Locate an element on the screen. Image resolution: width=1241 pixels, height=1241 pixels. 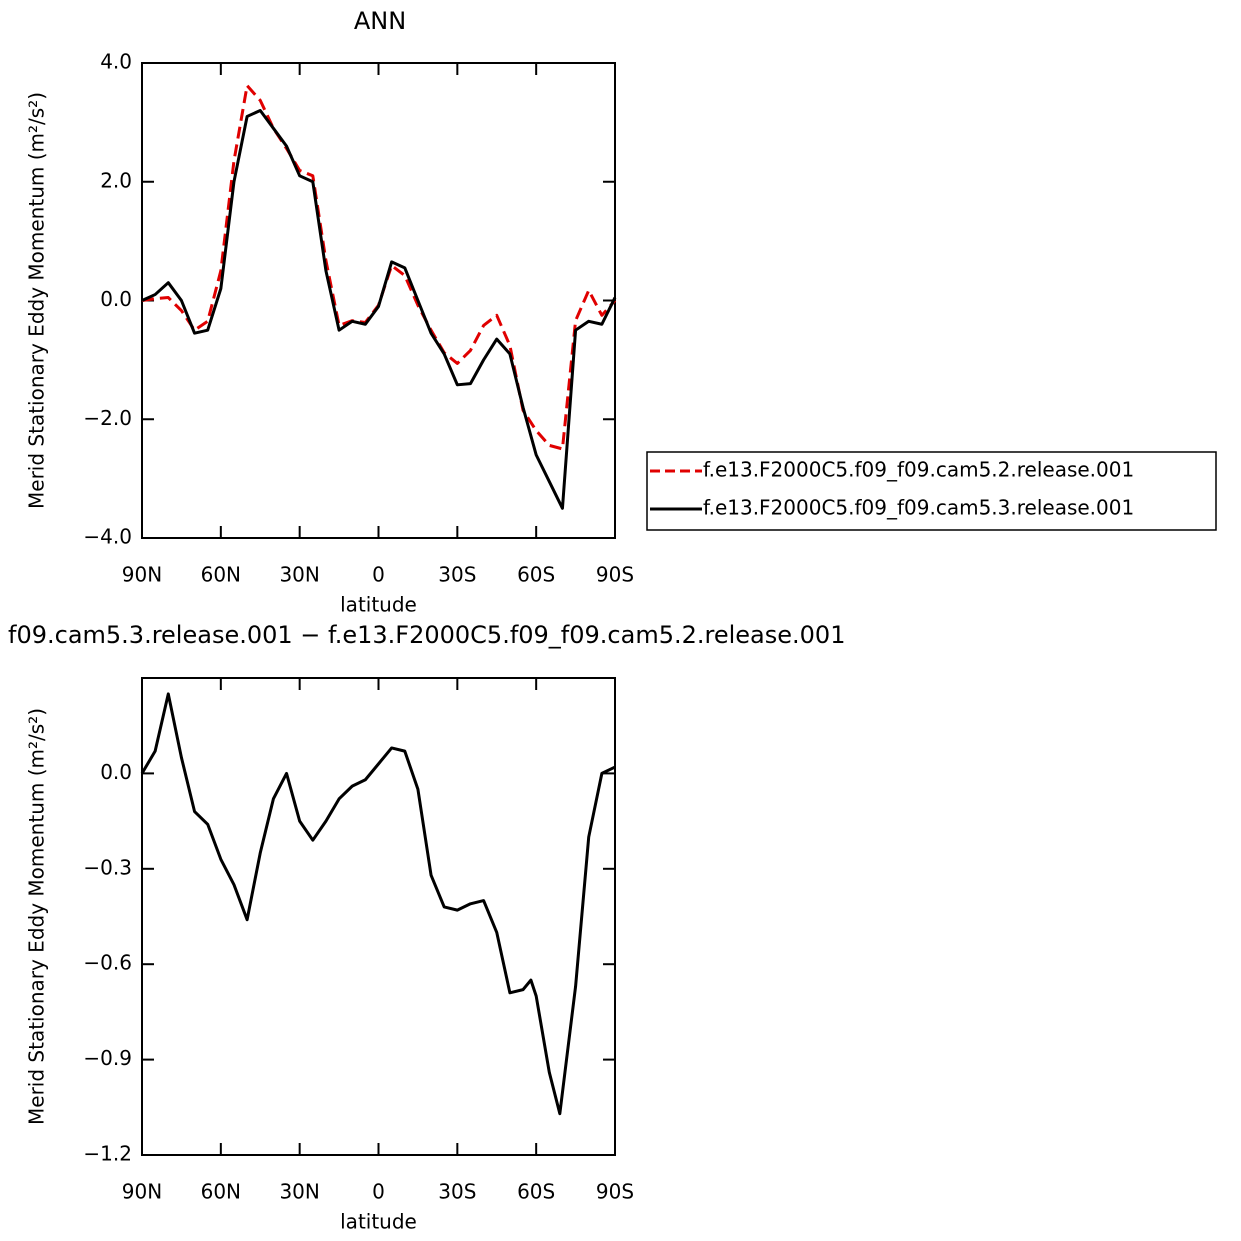
chart-title: ANN is located at coordinates (380, 21).